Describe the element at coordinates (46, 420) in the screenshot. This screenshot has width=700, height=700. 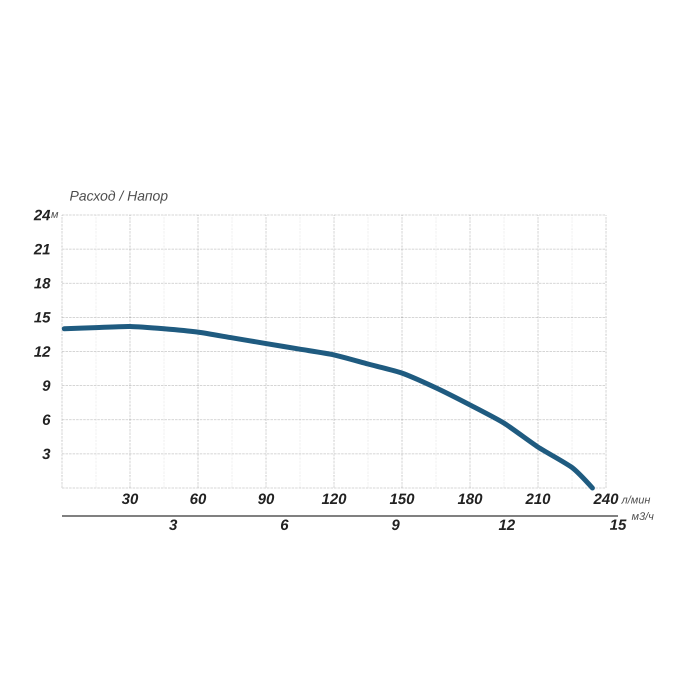
I see `y-tick-label: 6` at that location.